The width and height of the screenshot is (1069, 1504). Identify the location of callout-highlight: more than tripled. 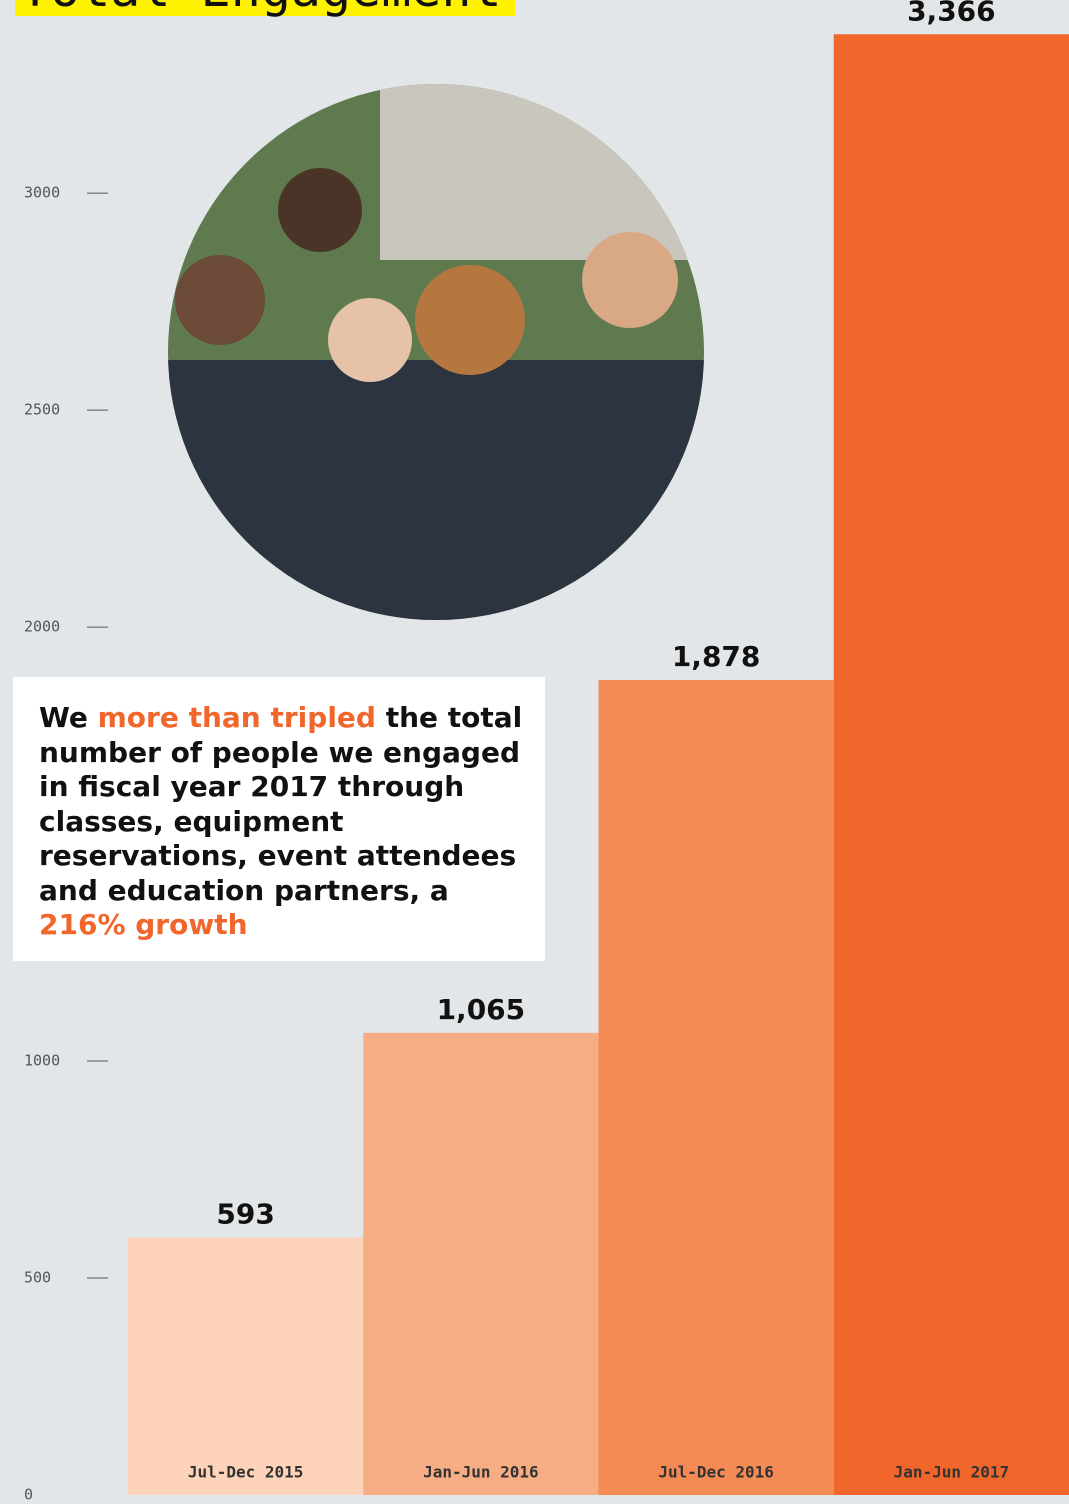
(236, 717).